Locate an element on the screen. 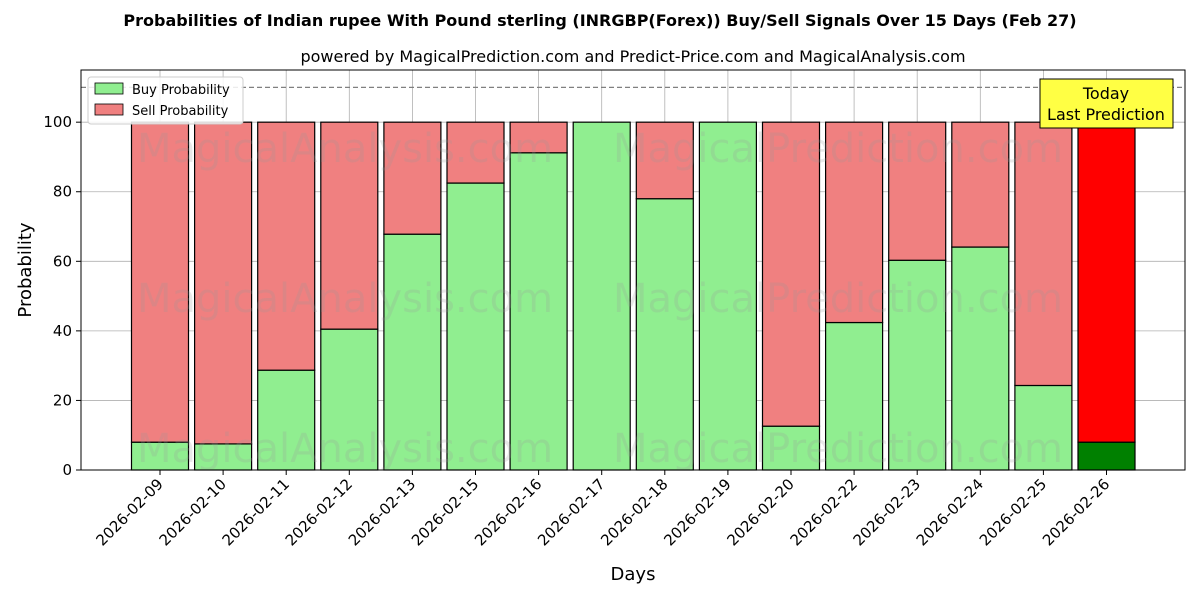 This screenshot has height=600, width=1200. x-tick-label: 2026-02-11 is located at coordinates (256, 512).